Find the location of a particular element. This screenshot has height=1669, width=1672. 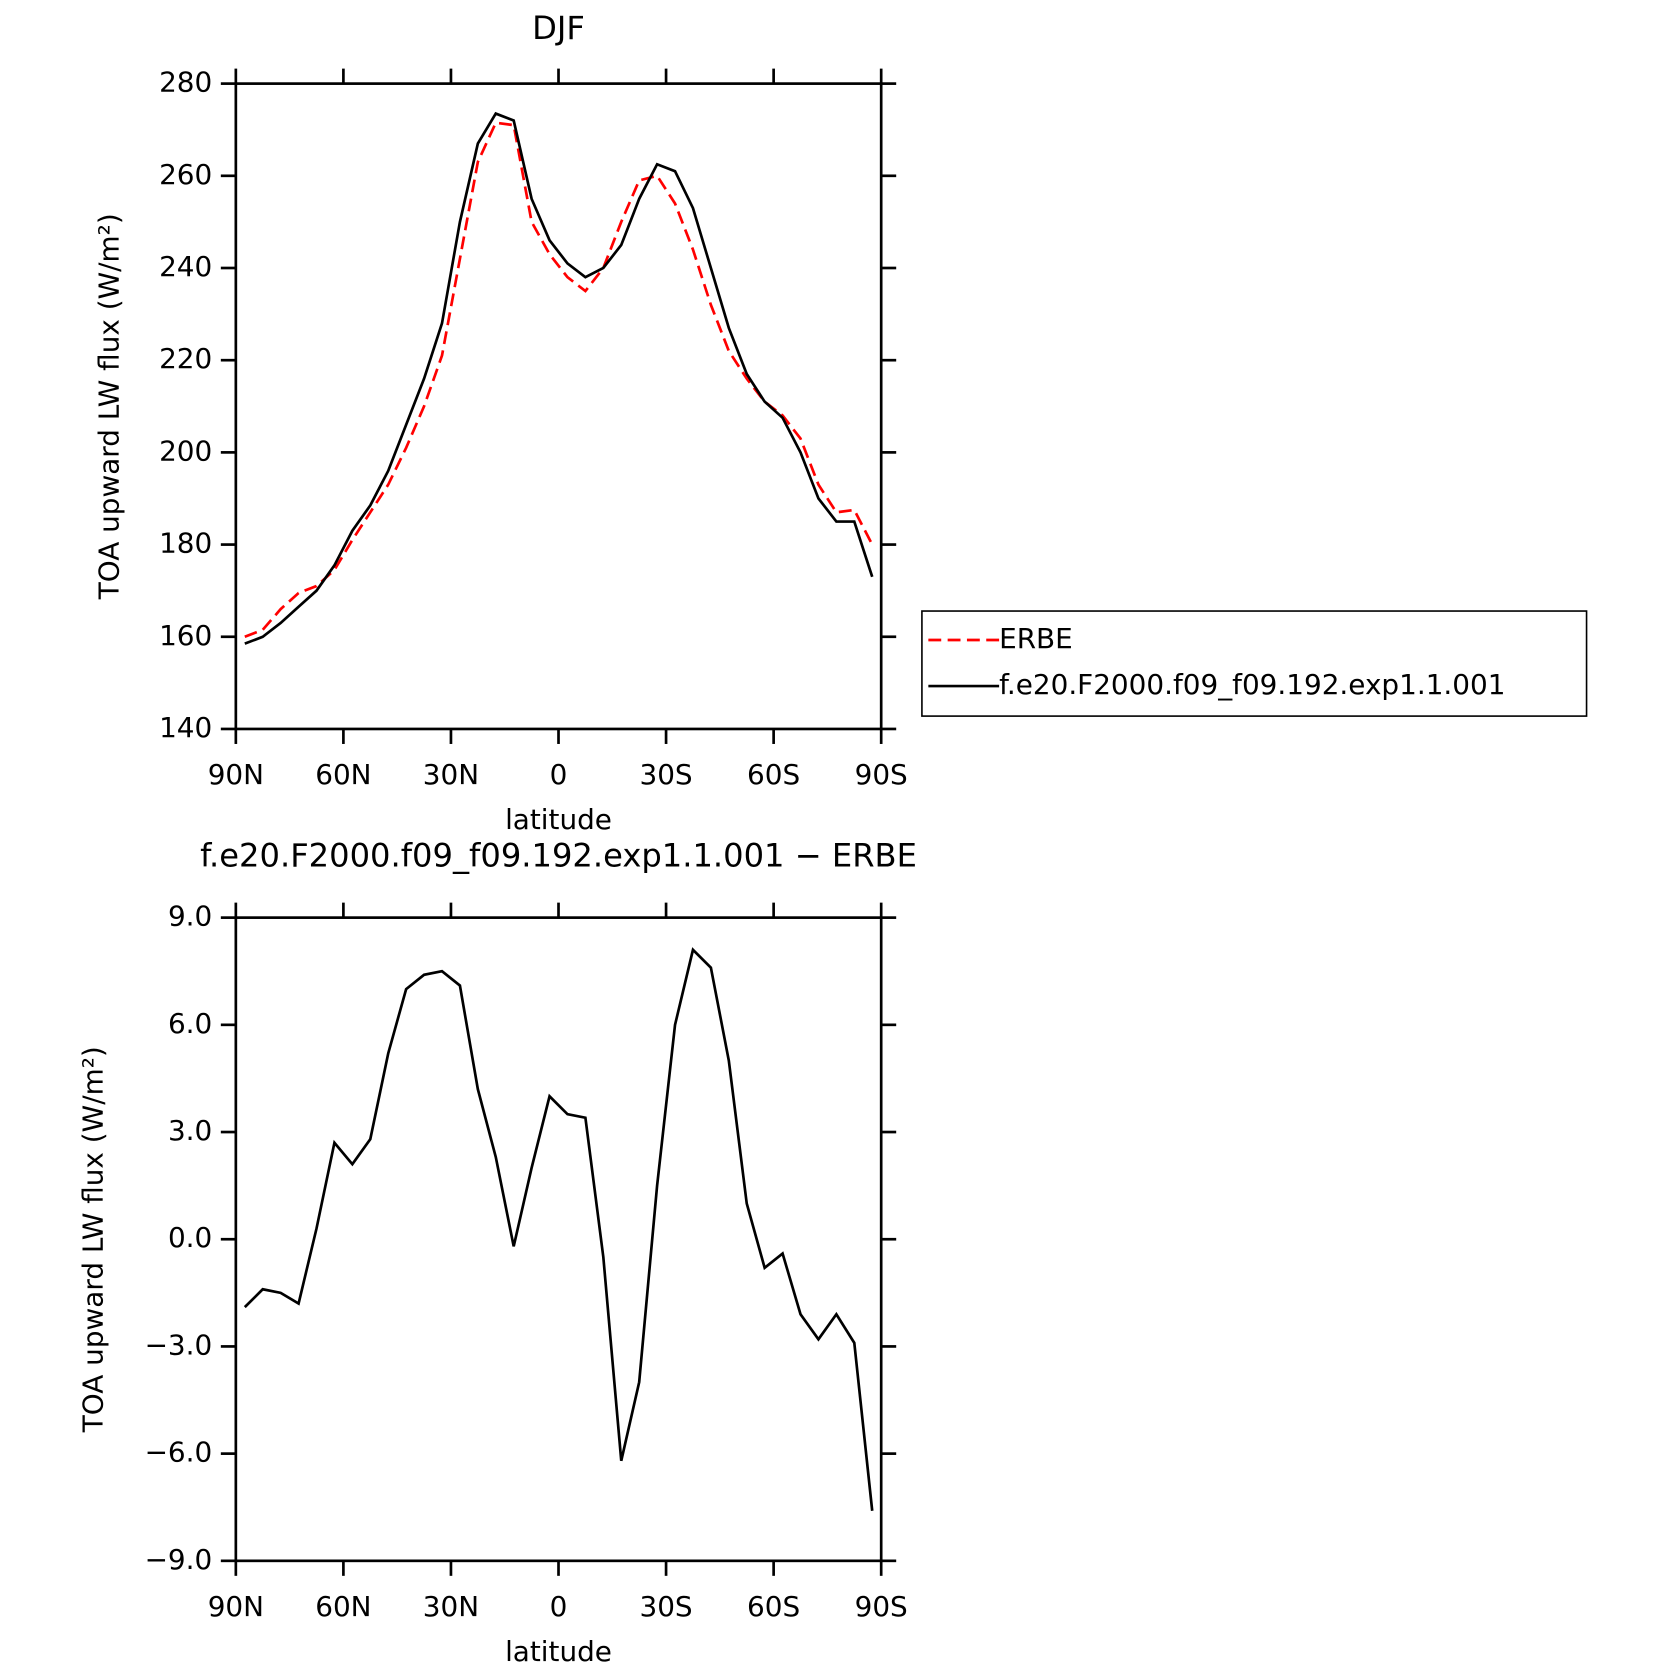

y-tick-label: 160 is located at coordinates (185, 635).